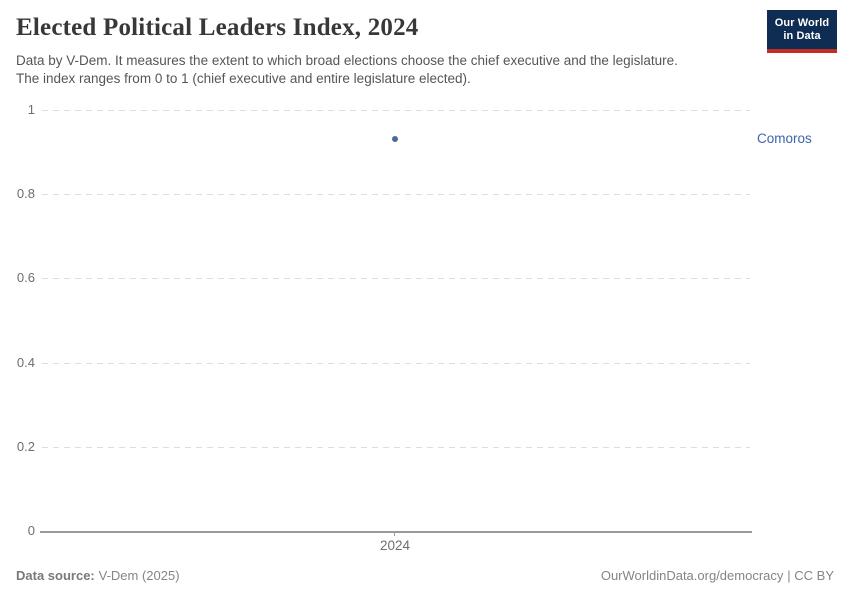 The image size is (850, 600). I want to click on x-axis-tick-label: 2024, so click(395, 545).